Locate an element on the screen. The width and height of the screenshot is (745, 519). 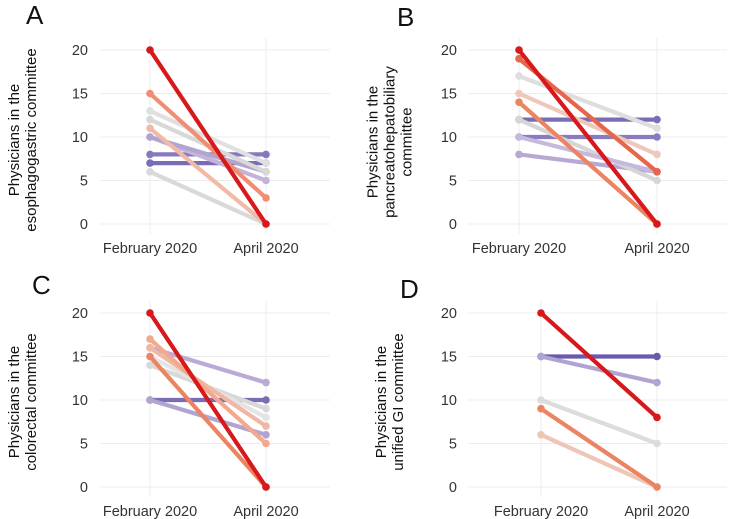
y-axis-label: unified GI committee is located at coordinates (398, 402).